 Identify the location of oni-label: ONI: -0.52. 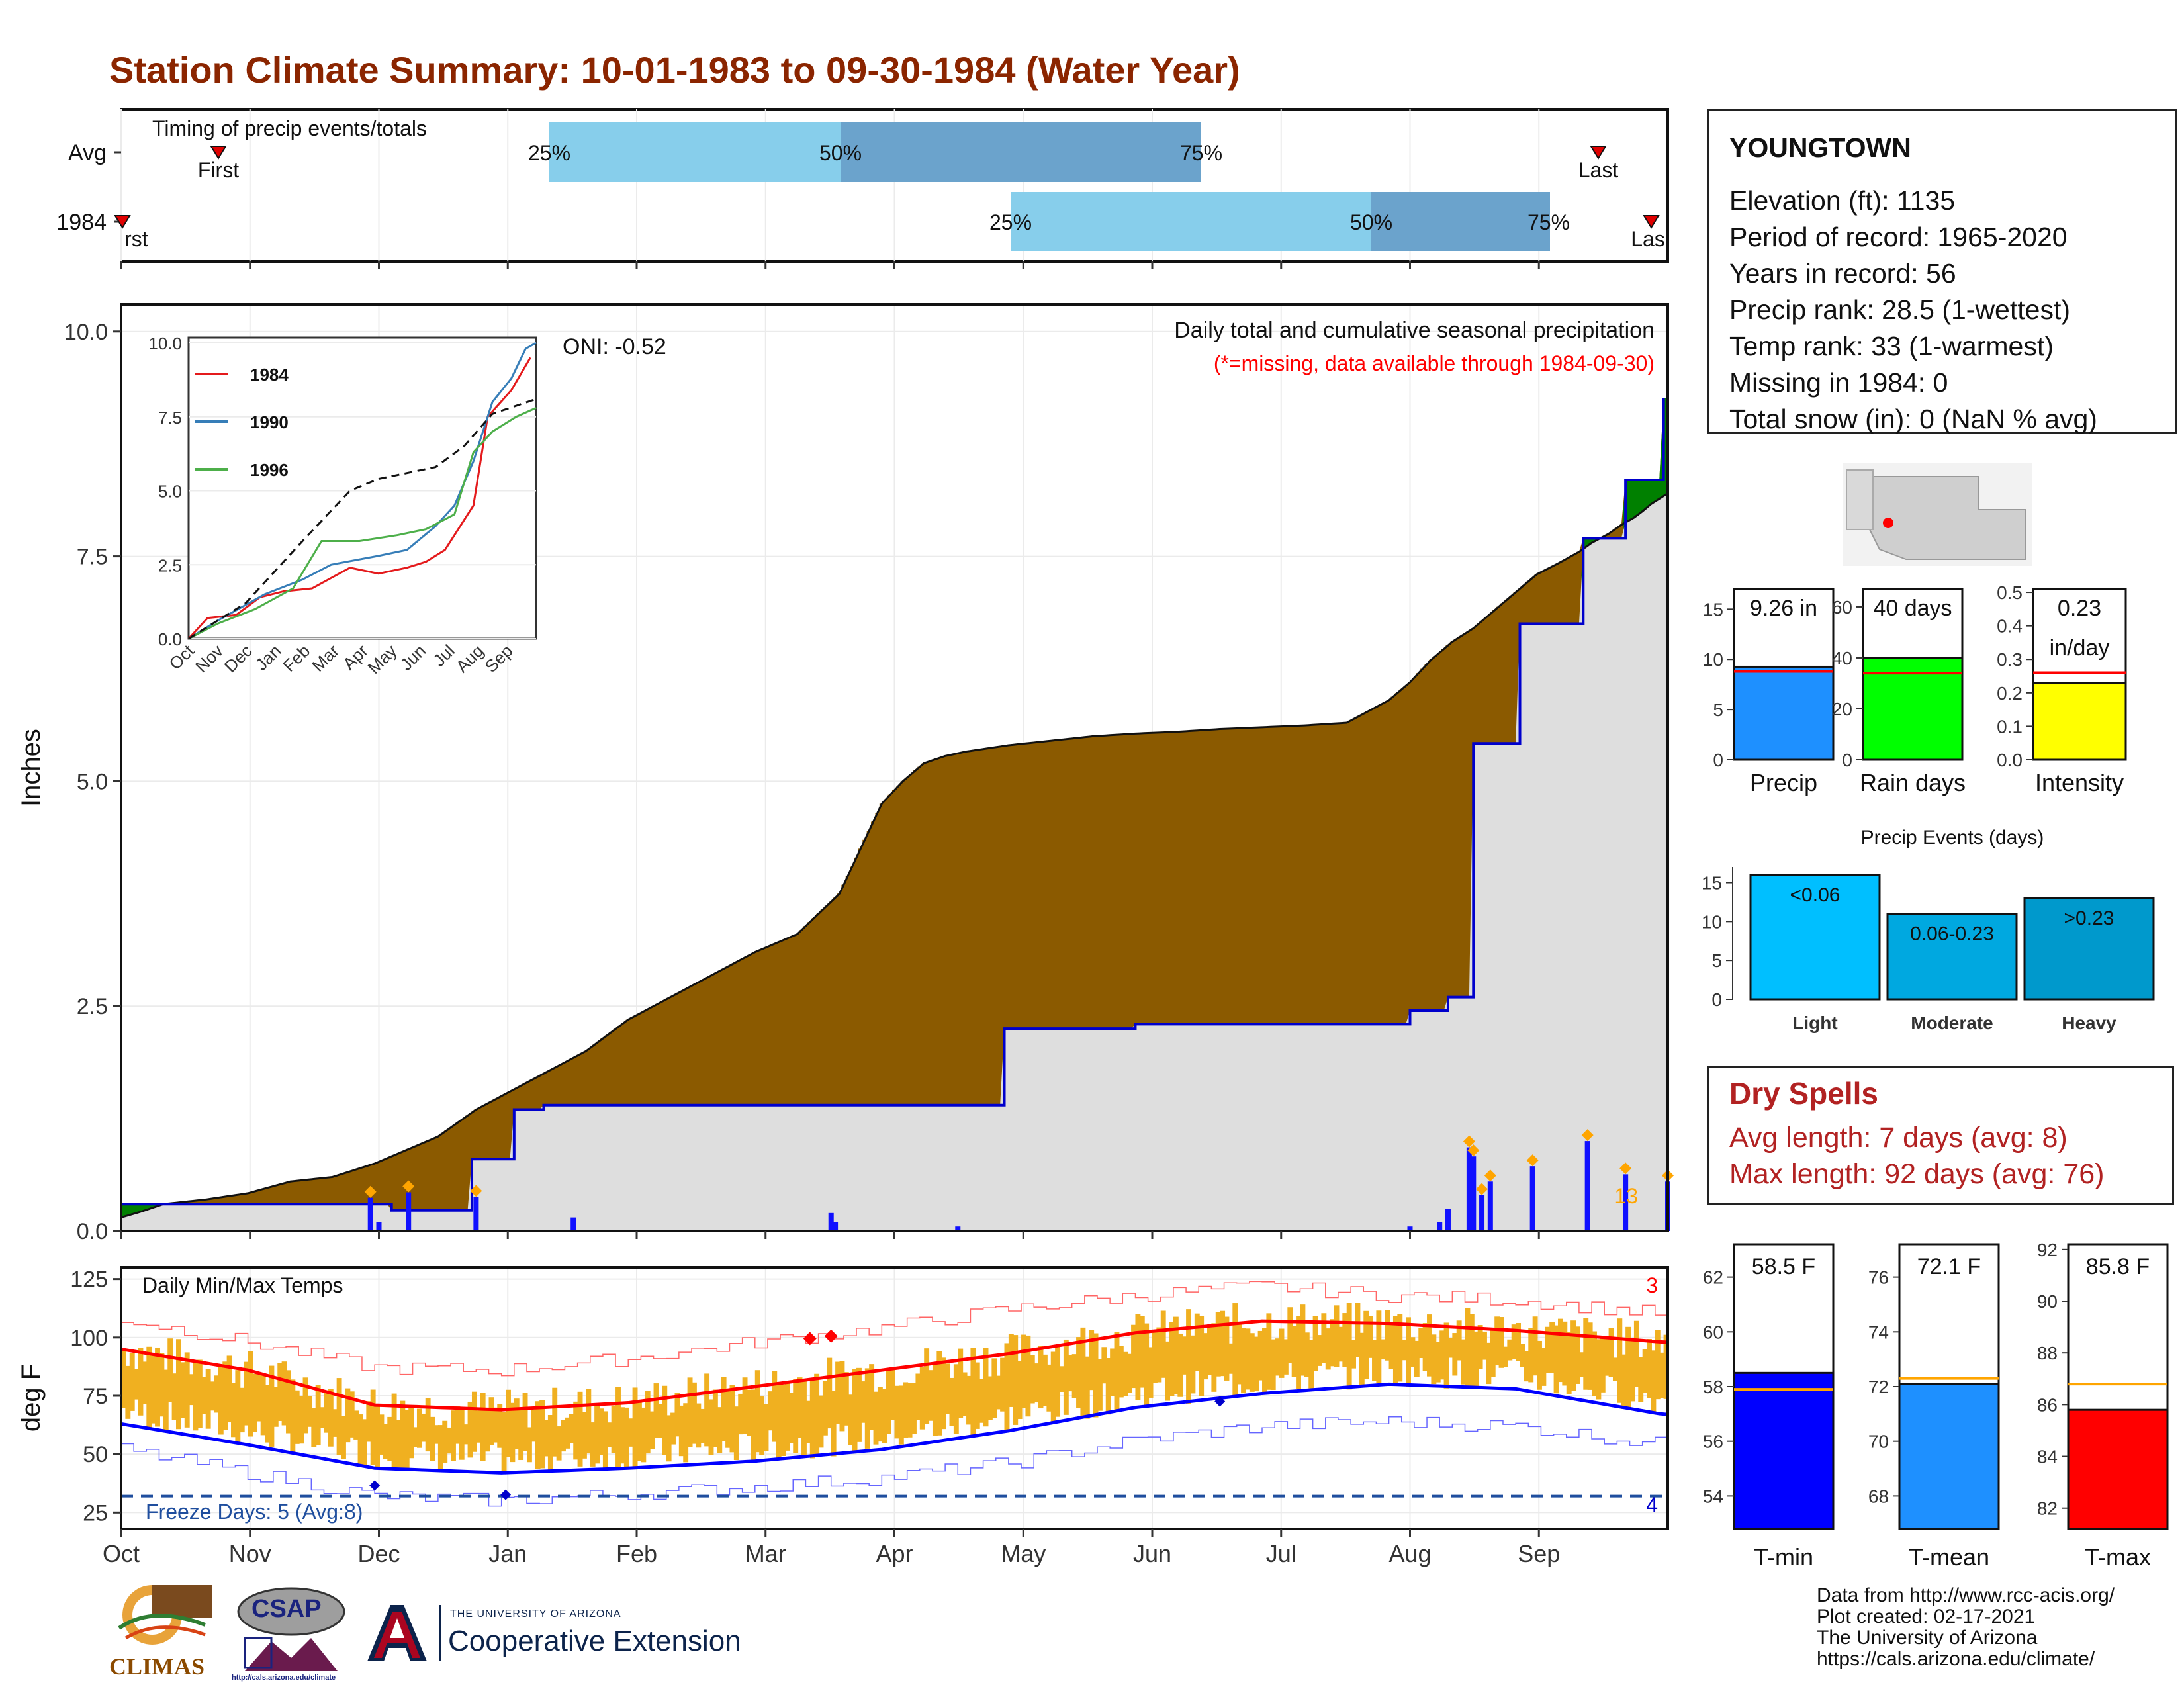
(614, 346).